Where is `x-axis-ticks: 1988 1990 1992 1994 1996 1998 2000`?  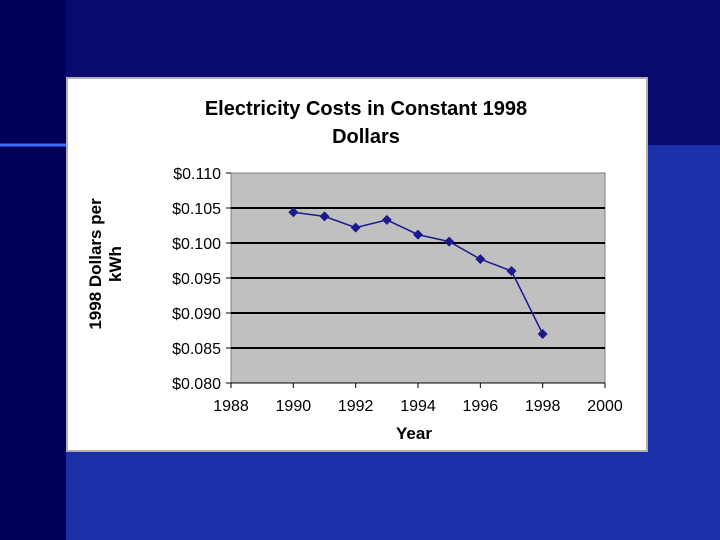
x-axis-ticks: 1988 1990 1992 1994 1996 1998 2000 is located at coordinates (418, 398).